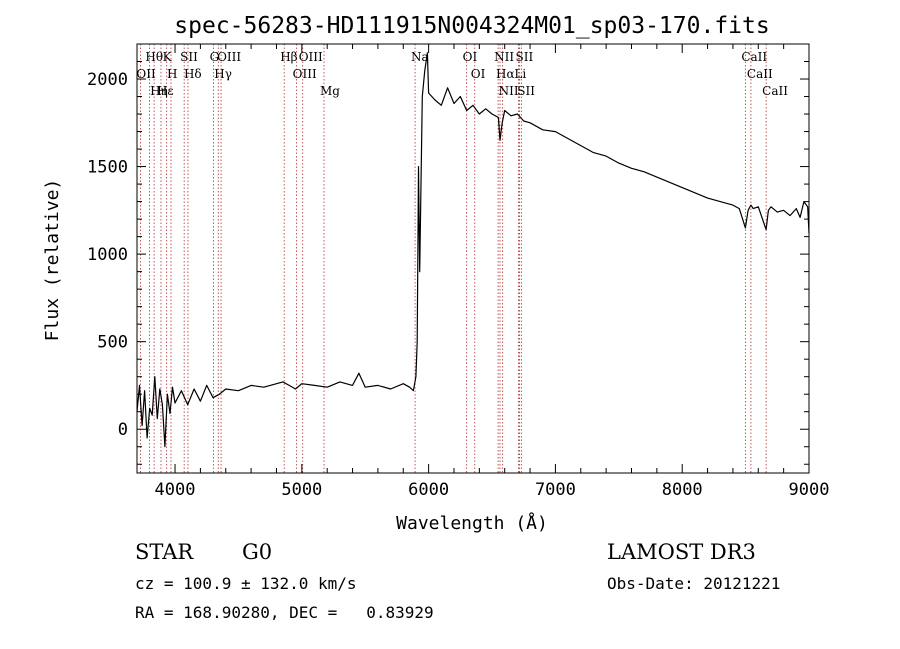 This screenshot has height=649, width=900. What do you see at coordinates (257, 552) in the screenshot?
I see `subclass-label: G0` at bounding box center [257, 552].